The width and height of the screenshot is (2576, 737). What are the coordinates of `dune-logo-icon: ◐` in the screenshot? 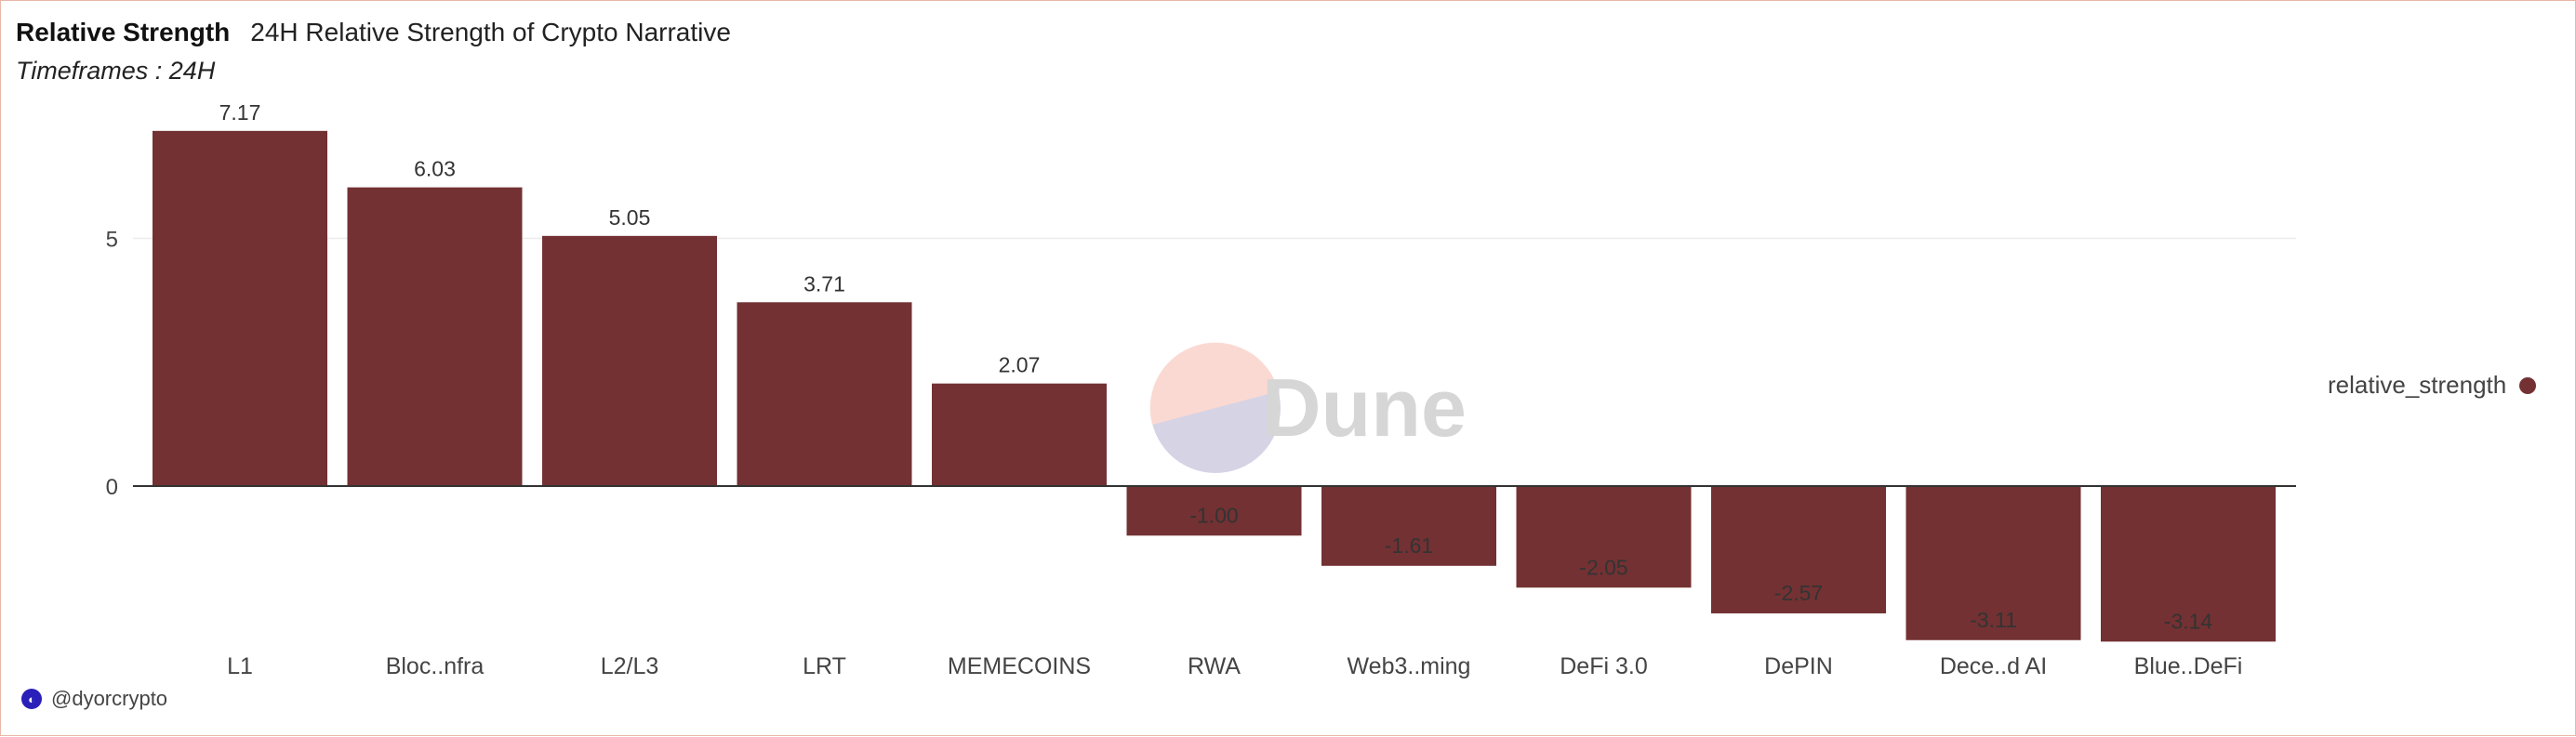 It's located at (31, 699).